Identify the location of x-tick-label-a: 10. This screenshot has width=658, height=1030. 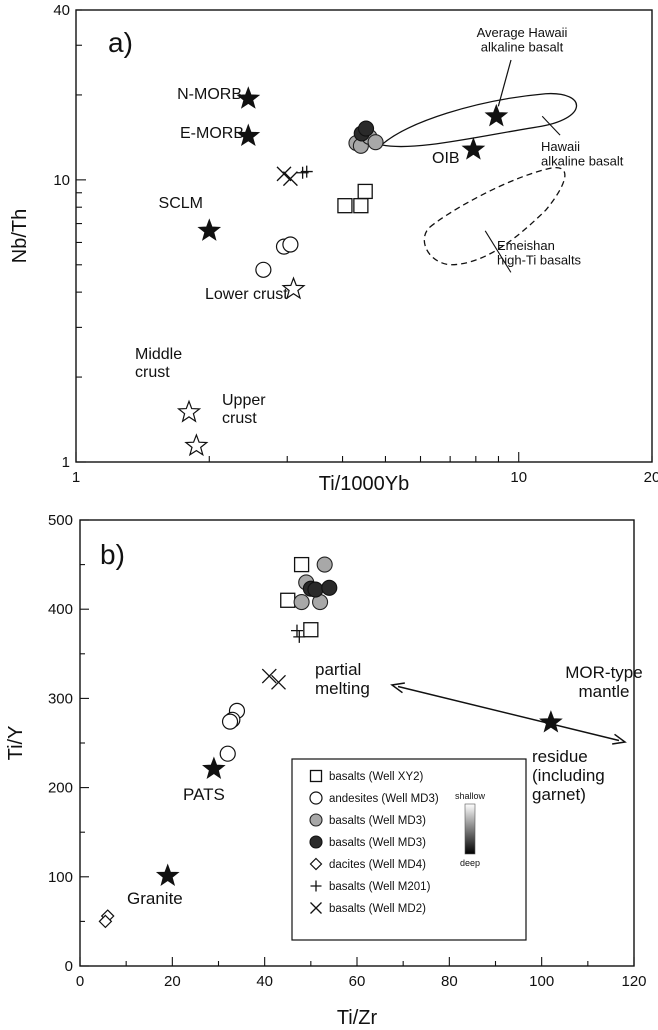
(518, 477).